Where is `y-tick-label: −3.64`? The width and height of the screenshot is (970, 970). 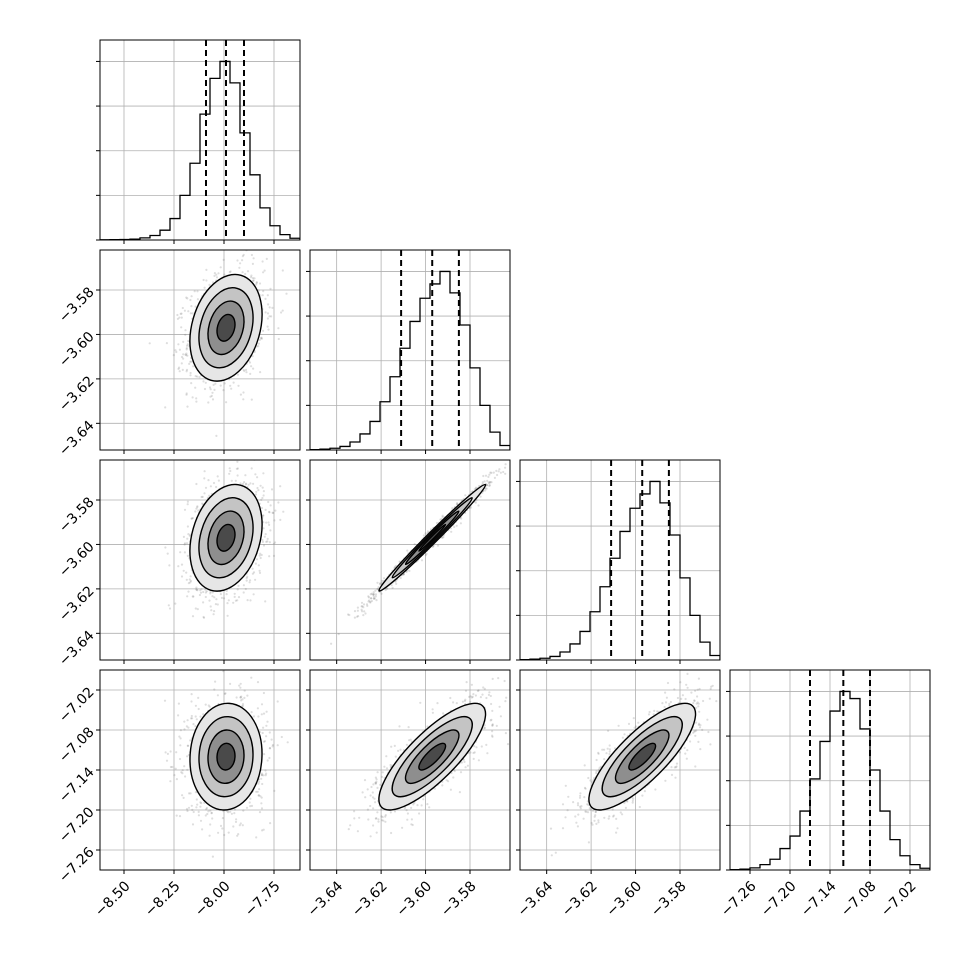 y-tick-label: −3.64 is located at coordinates (77, 649).